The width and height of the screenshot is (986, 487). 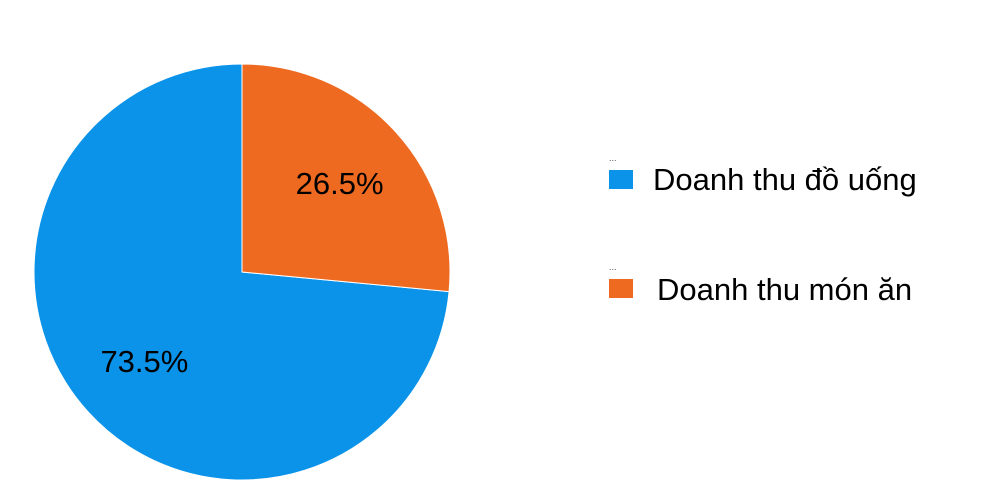 What do you see at coordinates (784, 289) in the screenshot?
I see `legend-label-food: Doanh thu món ăn` at bounding box center [784, 289].